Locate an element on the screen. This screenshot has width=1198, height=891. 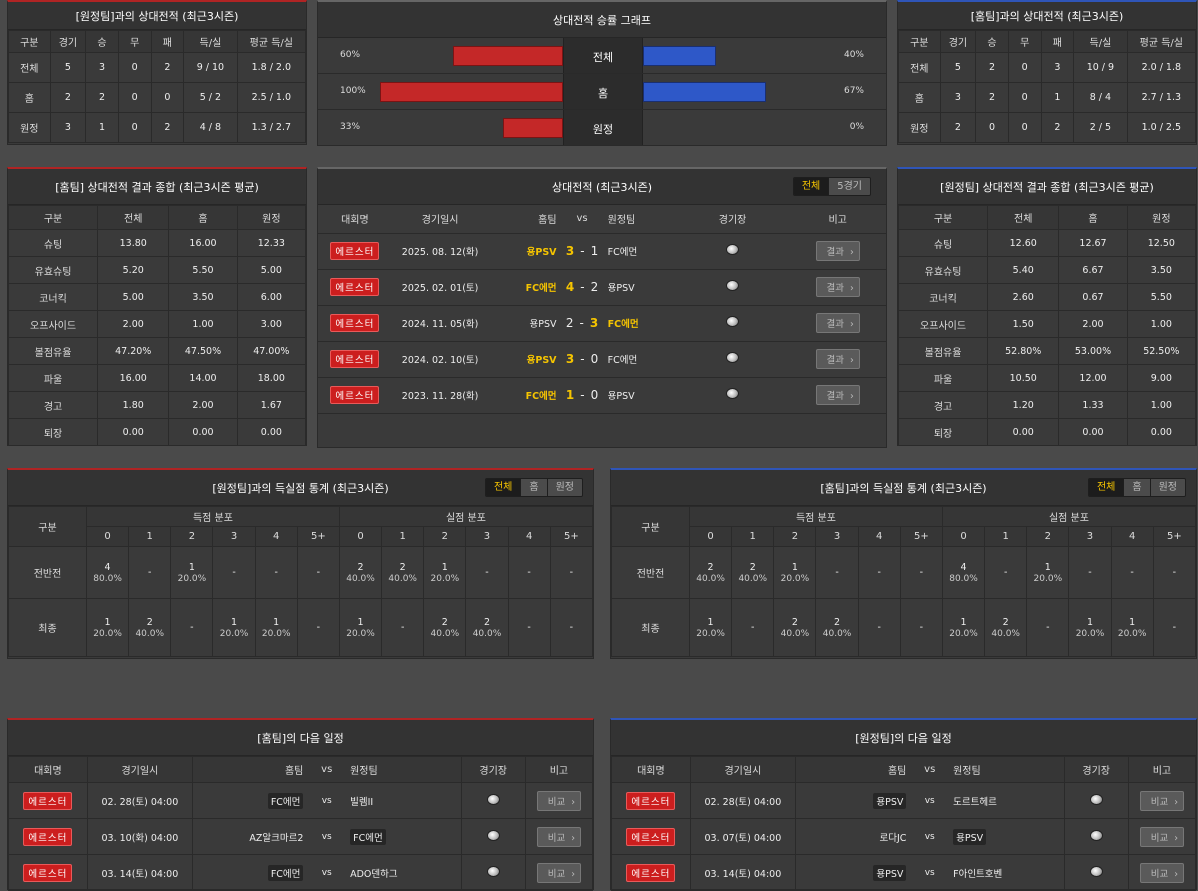
panel-title: 상대전적 (최근3시즌) is located at coordinates (602, 187).